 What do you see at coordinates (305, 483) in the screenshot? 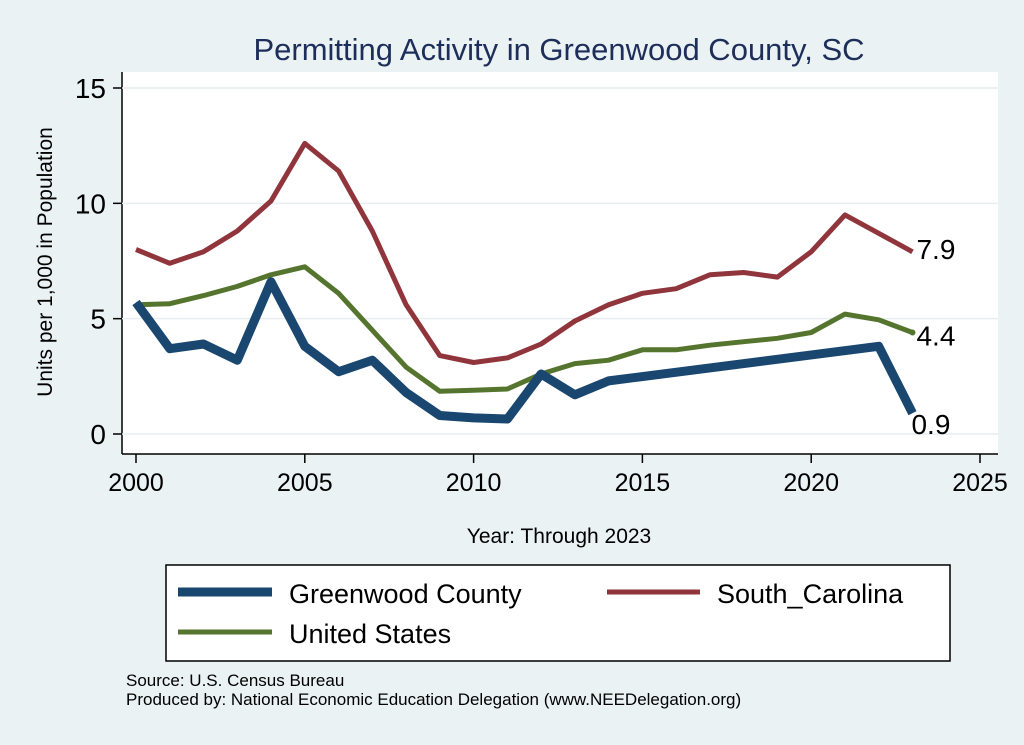
I see `x-tick-label-2005: 2005` at bounding box center [305, 483].